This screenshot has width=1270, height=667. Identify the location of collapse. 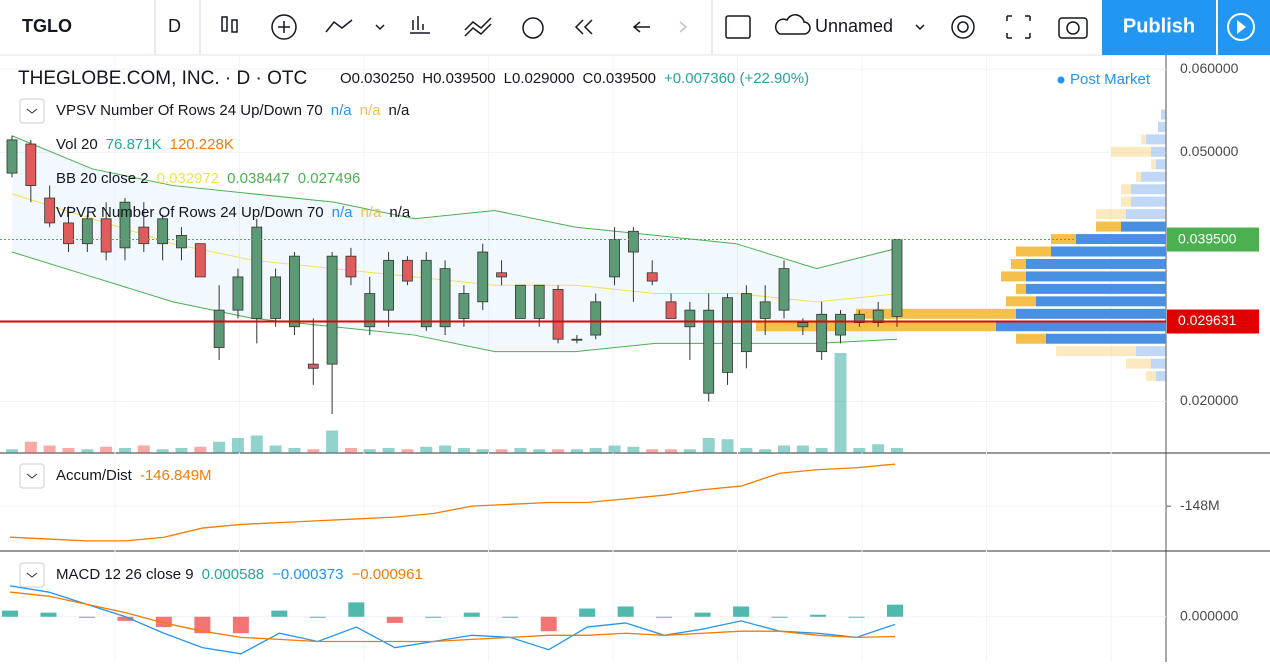
(32, 111).